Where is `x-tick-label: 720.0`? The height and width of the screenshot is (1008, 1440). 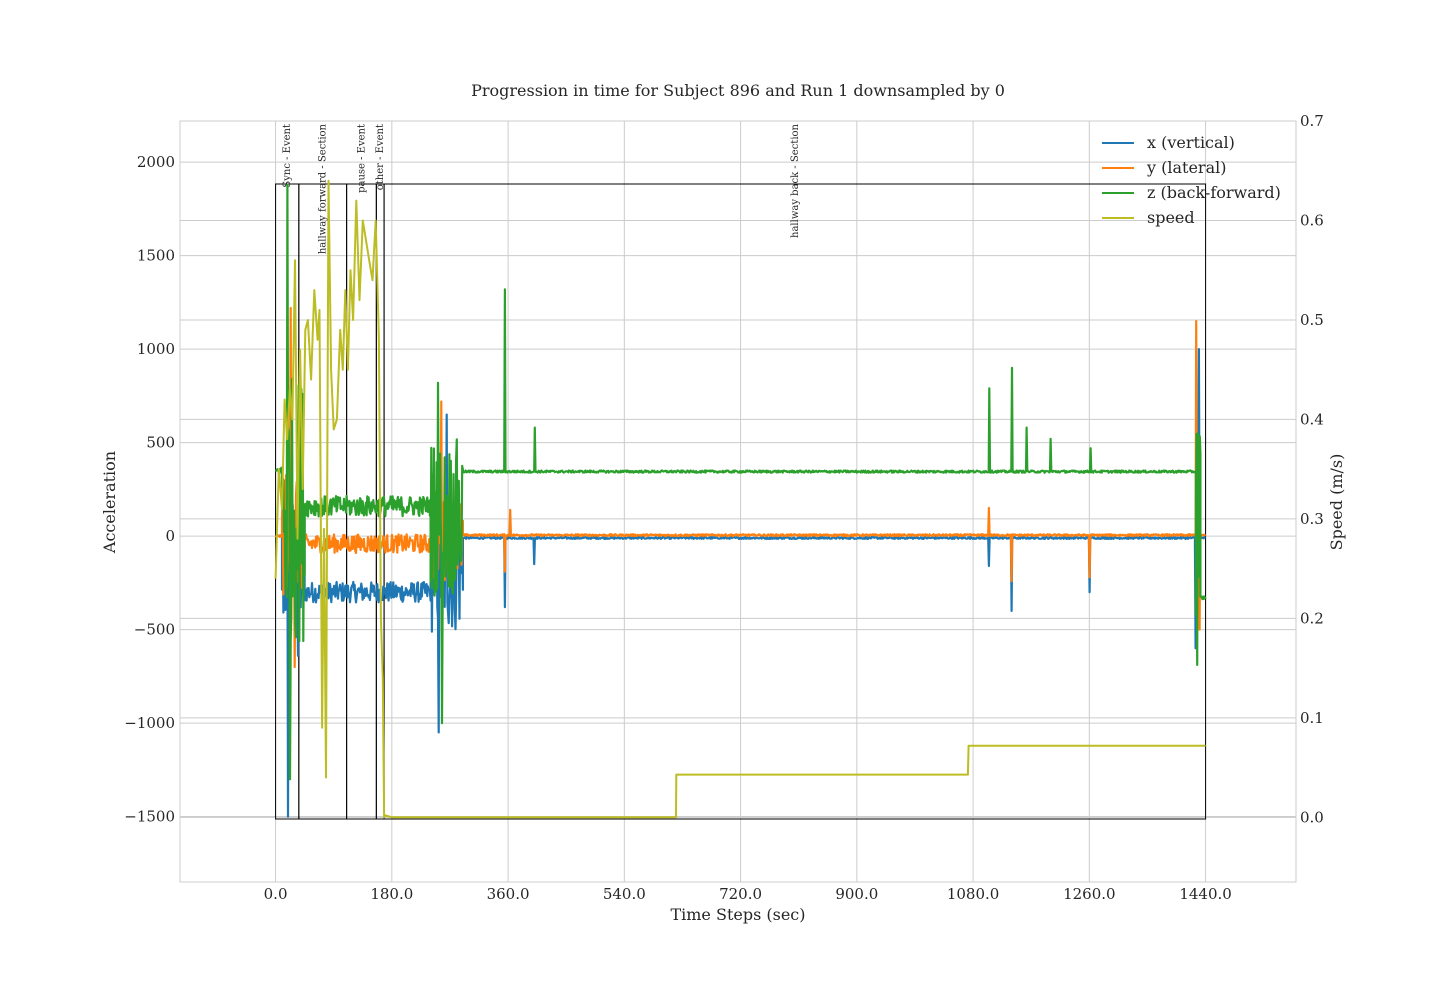 x-tick-label: 720.0 is located at coordinates (740, 894).